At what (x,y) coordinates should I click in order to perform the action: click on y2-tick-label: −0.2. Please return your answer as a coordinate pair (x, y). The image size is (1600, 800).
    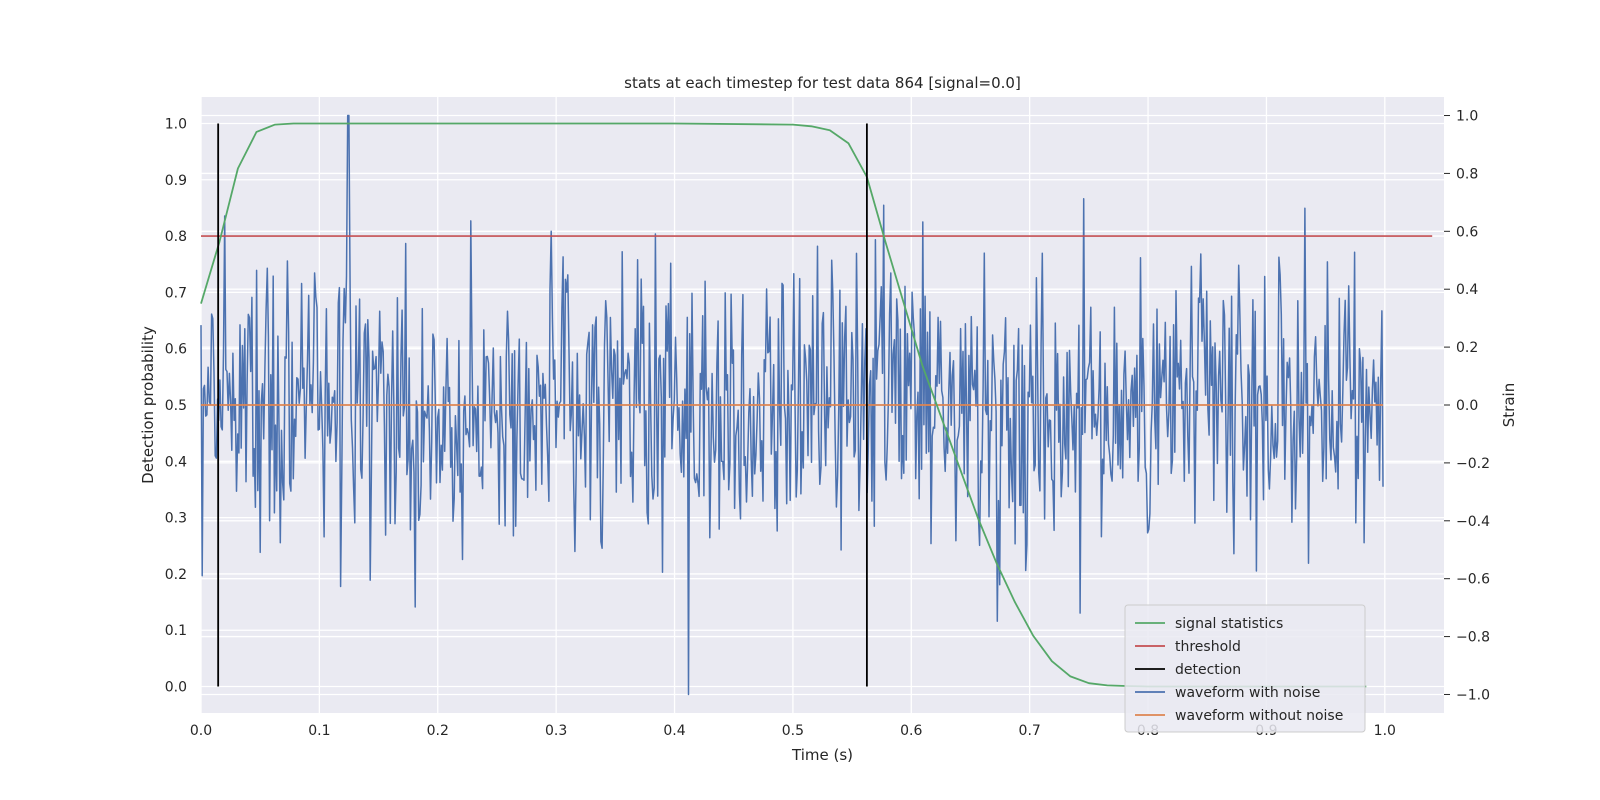
    Looking at the image, I should click on (1473, 464).